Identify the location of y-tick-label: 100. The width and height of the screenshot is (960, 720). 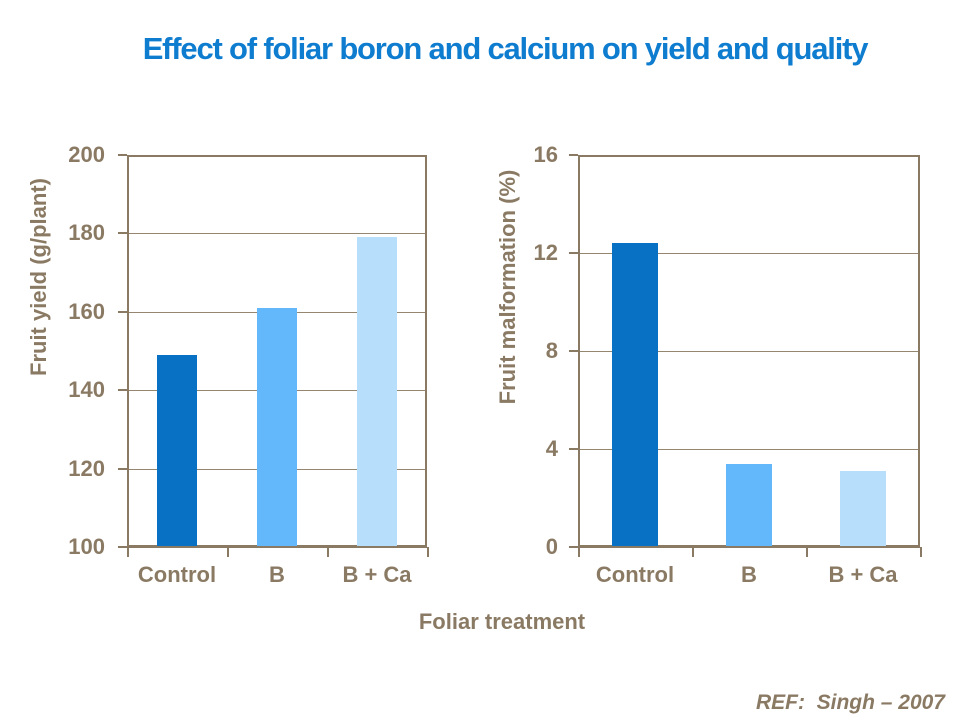
(86, 546).